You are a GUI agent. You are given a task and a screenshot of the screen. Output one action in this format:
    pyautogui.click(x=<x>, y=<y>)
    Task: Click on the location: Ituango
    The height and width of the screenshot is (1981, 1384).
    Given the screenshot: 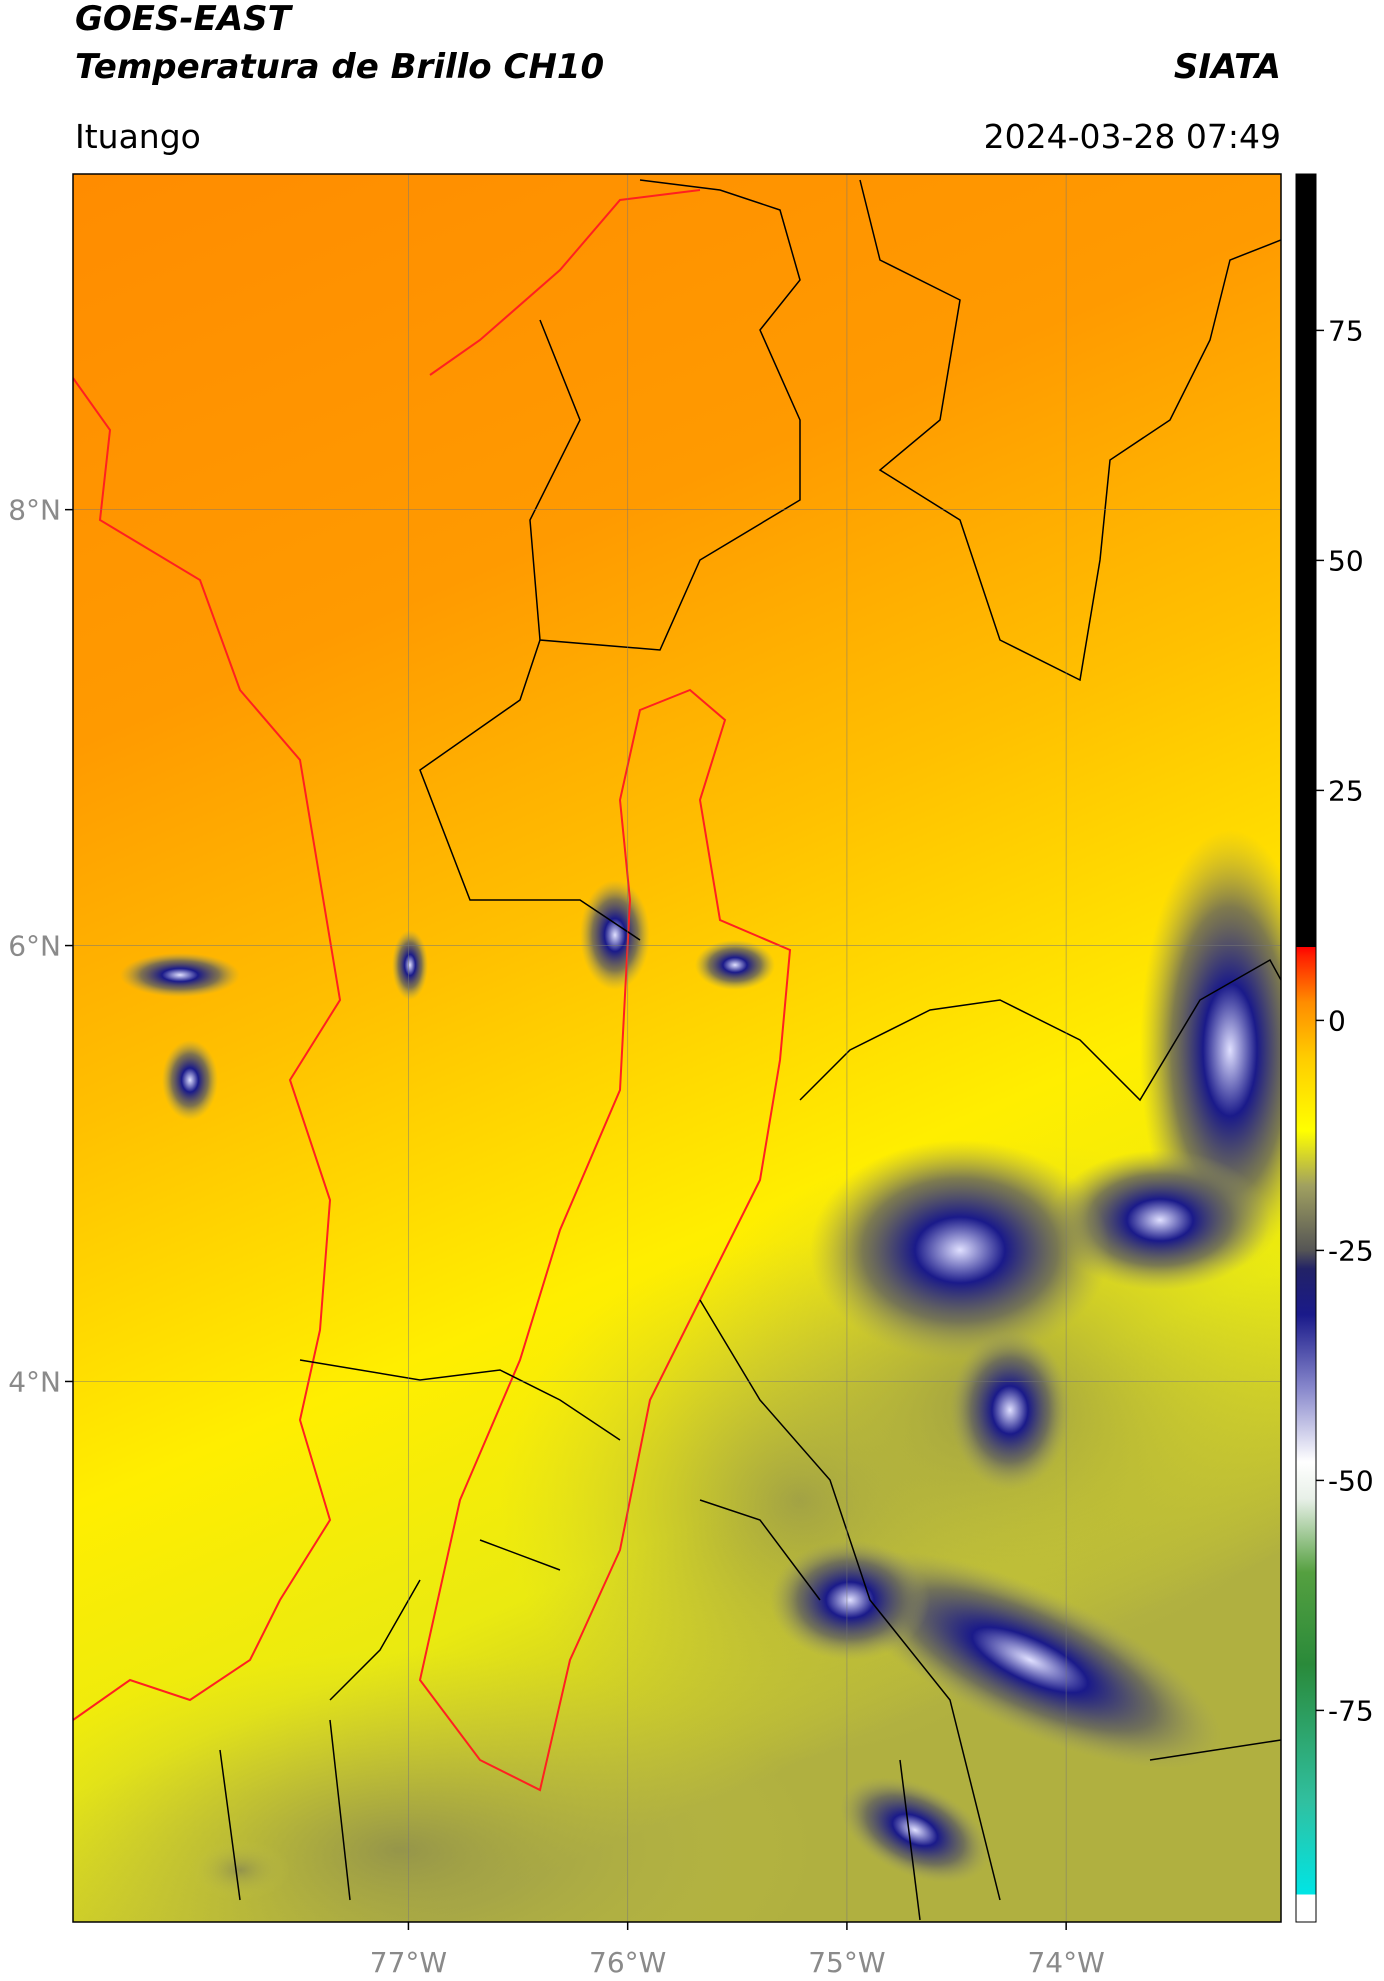 What is the action you would take?
    pyautogui.click(x=138, y=136)
    